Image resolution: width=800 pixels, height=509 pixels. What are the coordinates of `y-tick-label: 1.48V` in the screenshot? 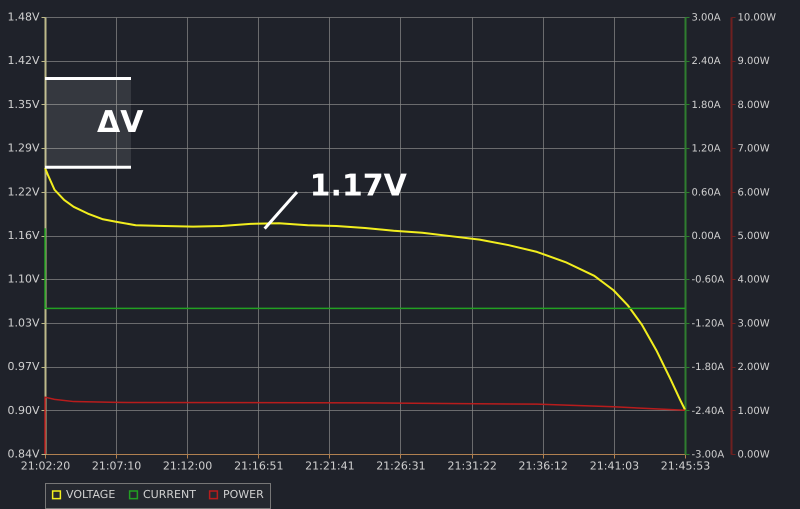 It's located at (23, 17).